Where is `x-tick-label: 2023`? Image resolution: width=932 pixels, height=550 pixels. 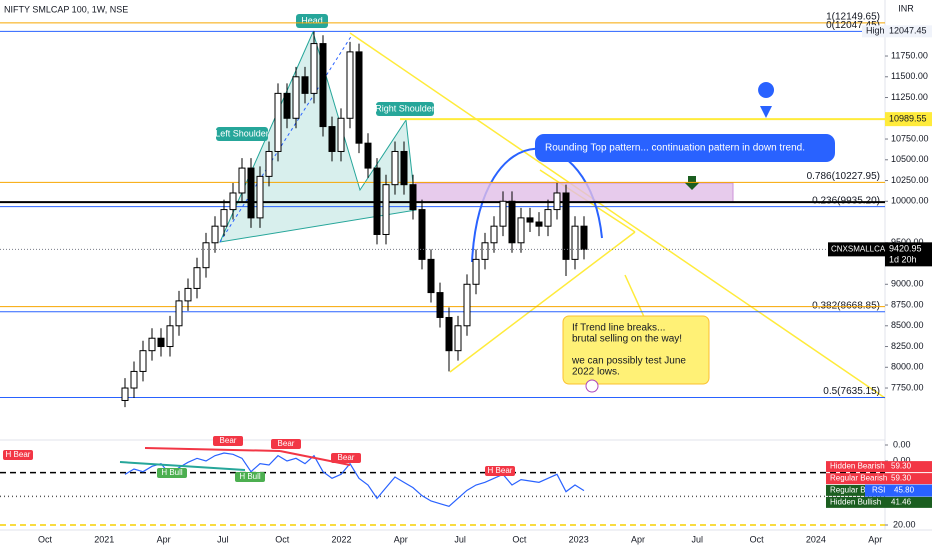 x-tick-label: 2023 is located at coordinates (579, 539).